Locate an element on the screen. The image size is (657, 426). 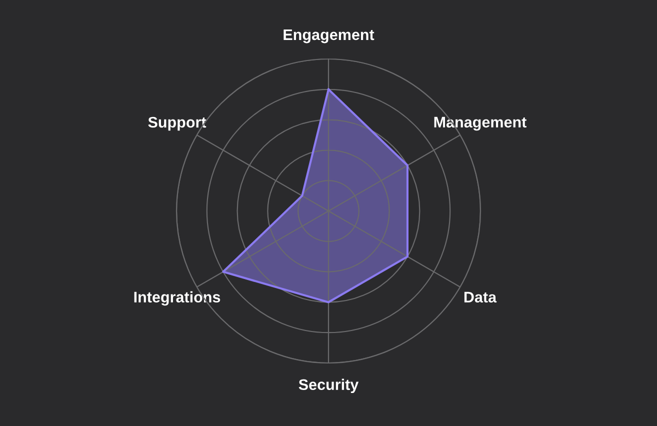
spoke-label: Integrations is located at coordinates (177, 298).